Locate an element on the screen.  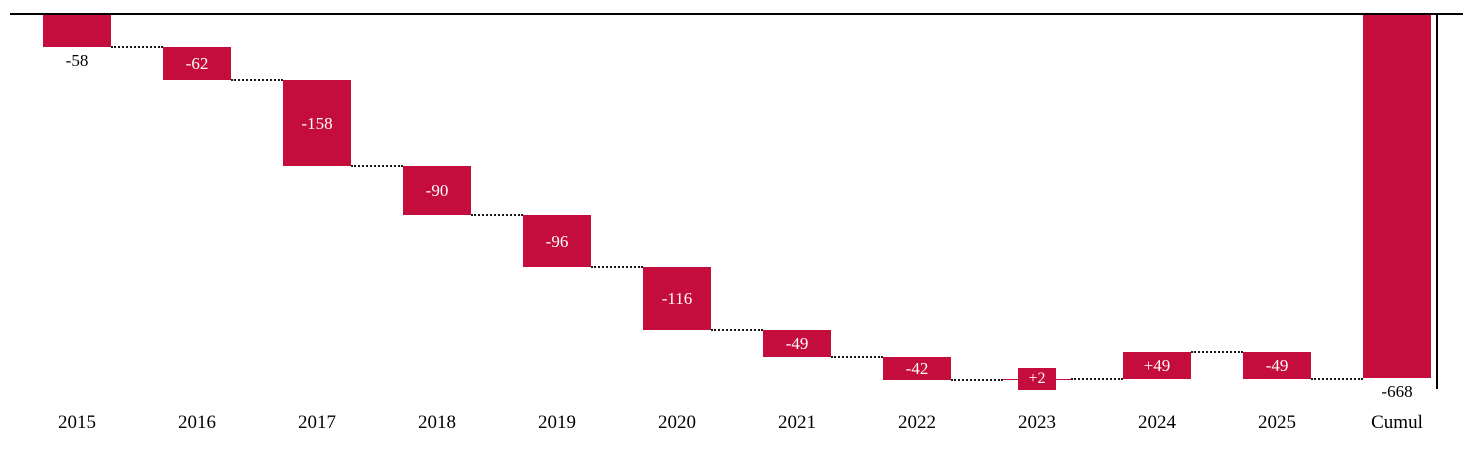
bar-label-2015: -58 is located at coordinates (77, 60).